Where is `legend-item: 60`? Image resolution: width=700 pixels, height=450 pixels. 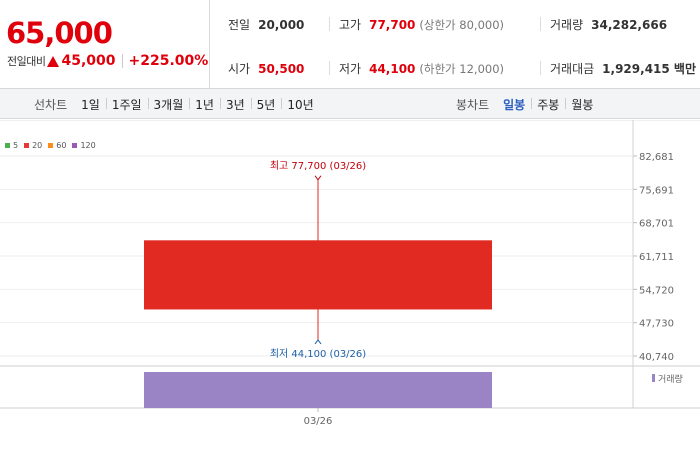 legend-item: 60 is located at coordinates (57, 145).